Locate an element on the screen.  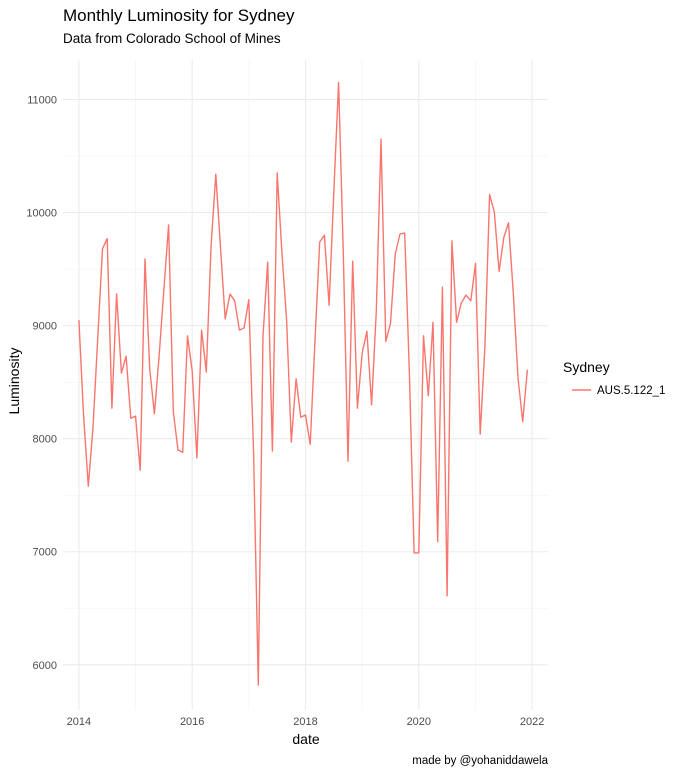
x-tick-label: 2022 is located at coordinates (532, 722).